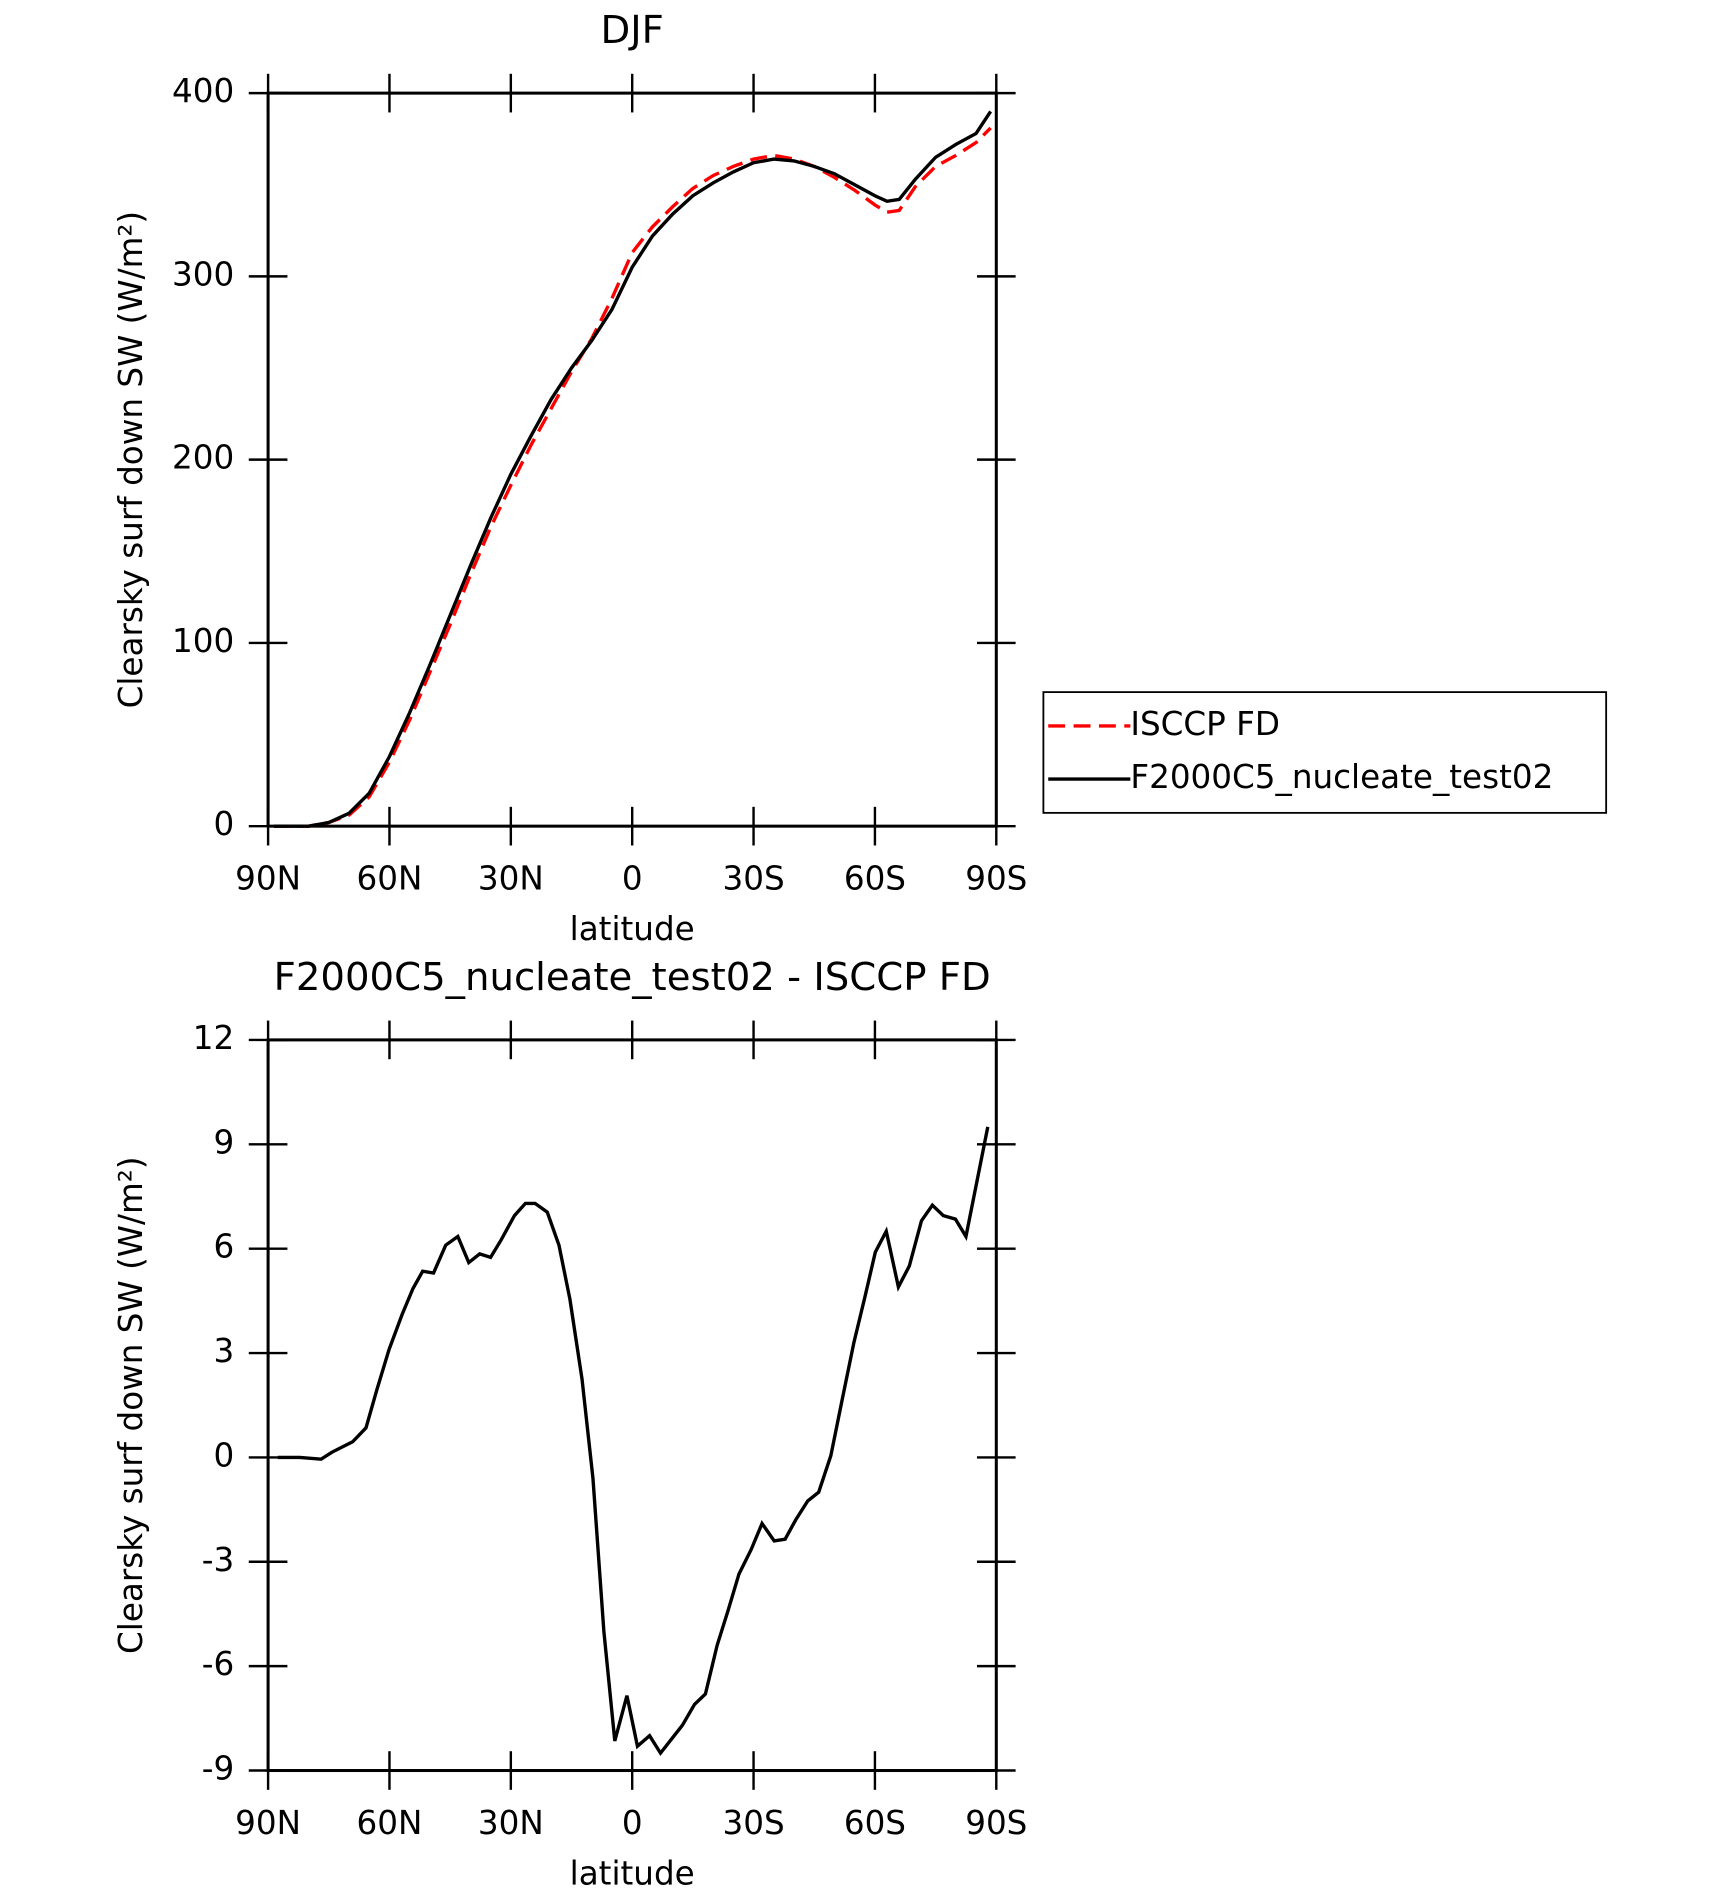 This screenshot has height=1889, width=1710. What do you see at coordinates (633, 1441) in the screenshot?
I see `data-line` at bounding box center [633, 1441].